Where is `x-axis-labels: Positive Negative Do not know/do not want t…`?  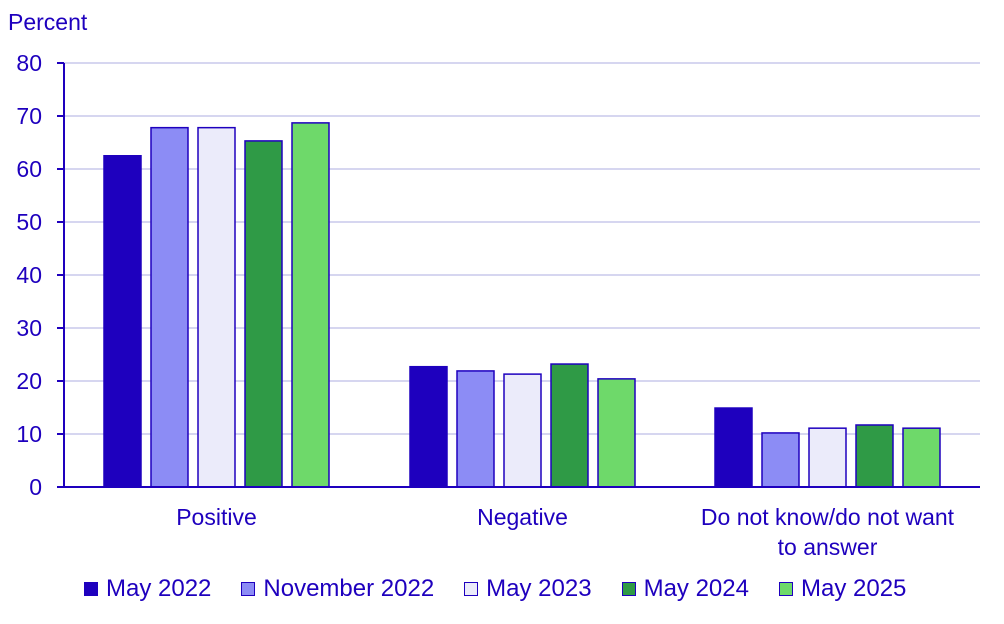 x-axis-labels: Positive Negative Do not know/do not want t… is located at coordinates (565, 532).